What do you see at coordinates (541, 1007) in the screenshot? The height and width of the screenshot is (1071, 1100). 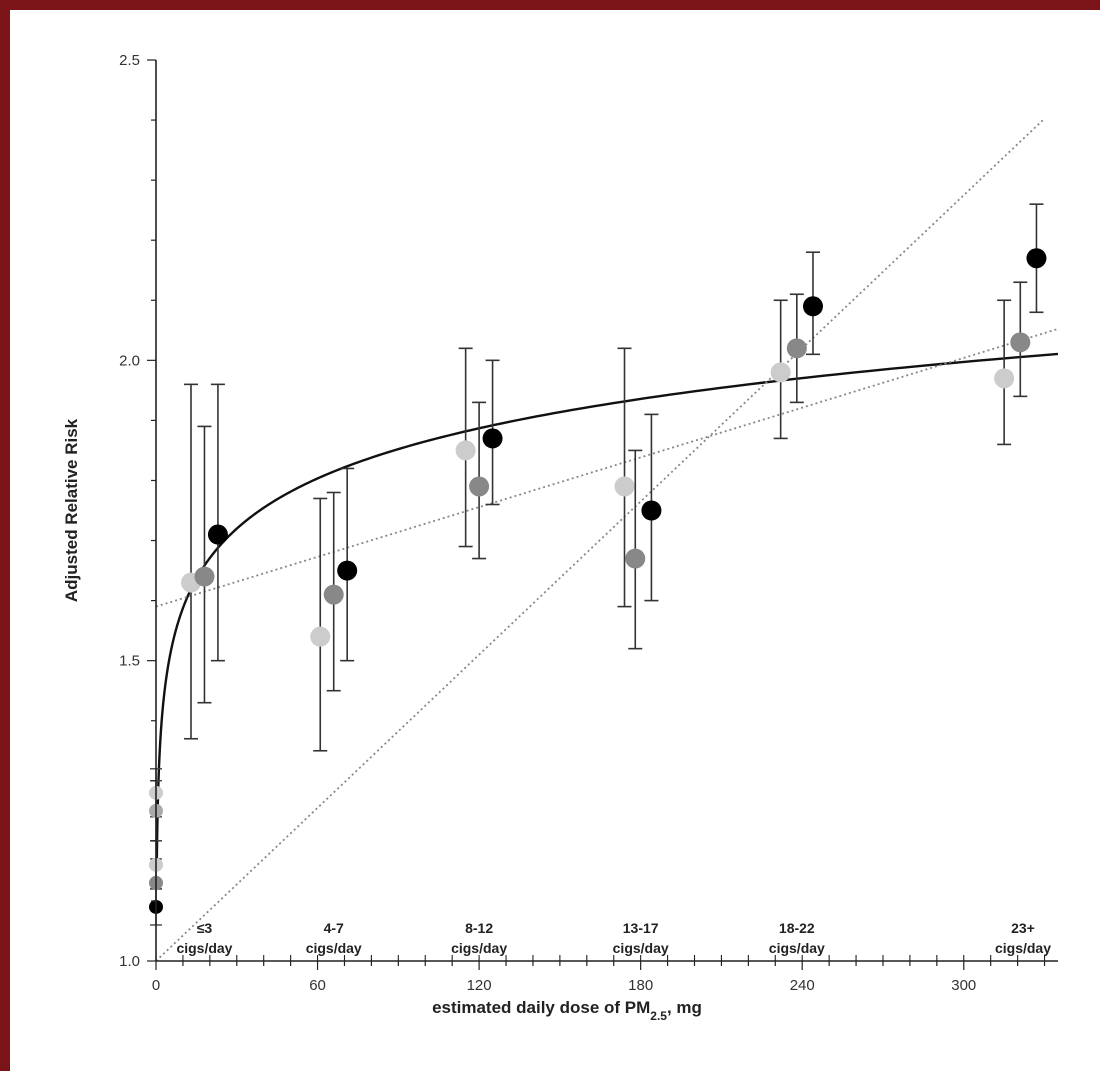 I see `x-axis-title-main: estimated daily dose of PM` at bounding box center [541, 1007].